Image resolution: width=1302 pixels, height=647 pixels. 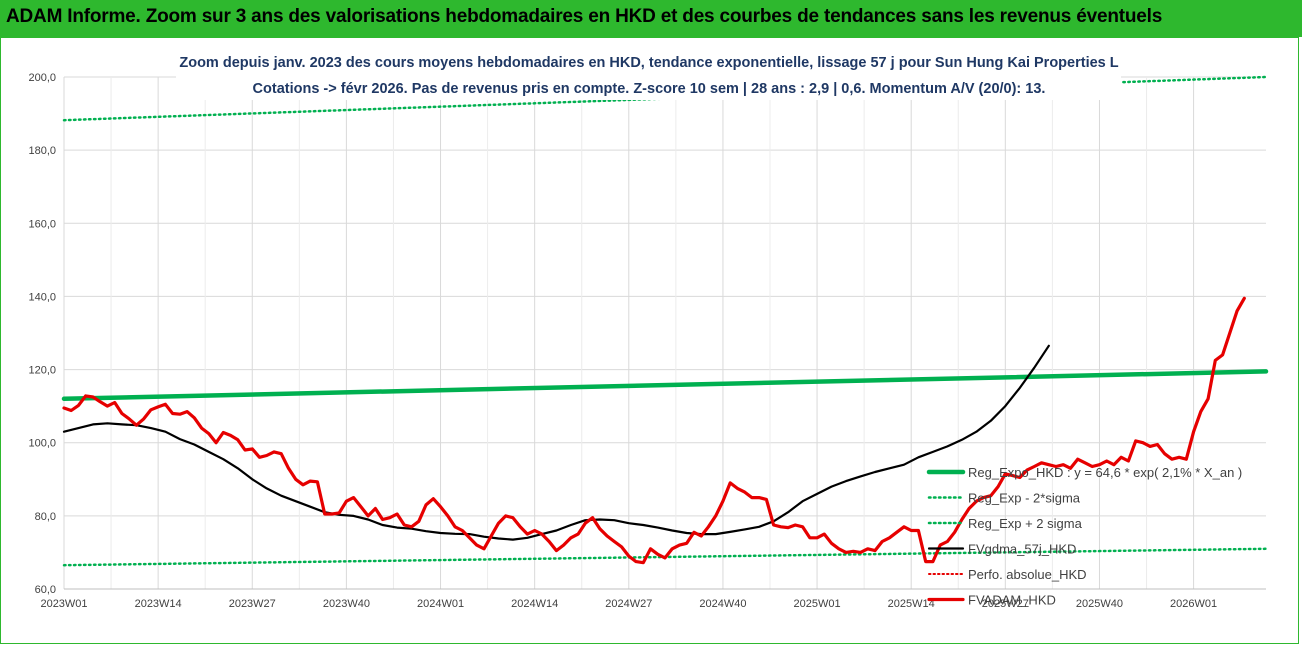 I want to click on x-tick-label: 2025W40, so click(x=1099, y=604).